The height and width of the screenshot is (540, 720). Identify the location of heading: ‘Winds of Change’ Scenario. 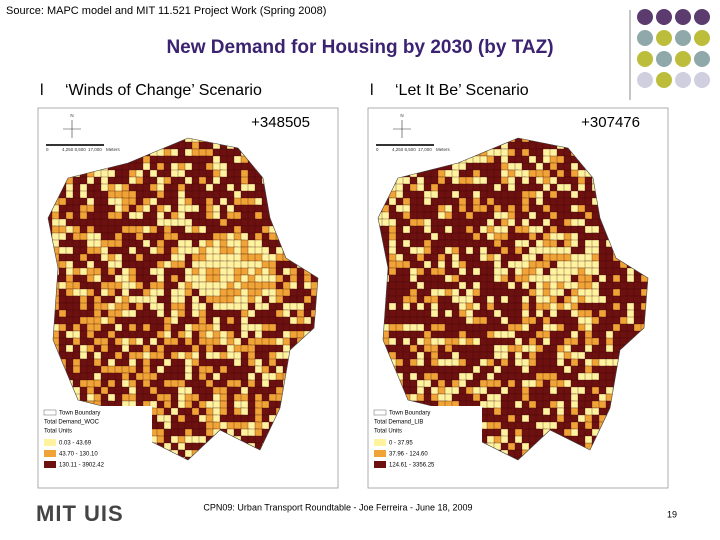
(163, 90).